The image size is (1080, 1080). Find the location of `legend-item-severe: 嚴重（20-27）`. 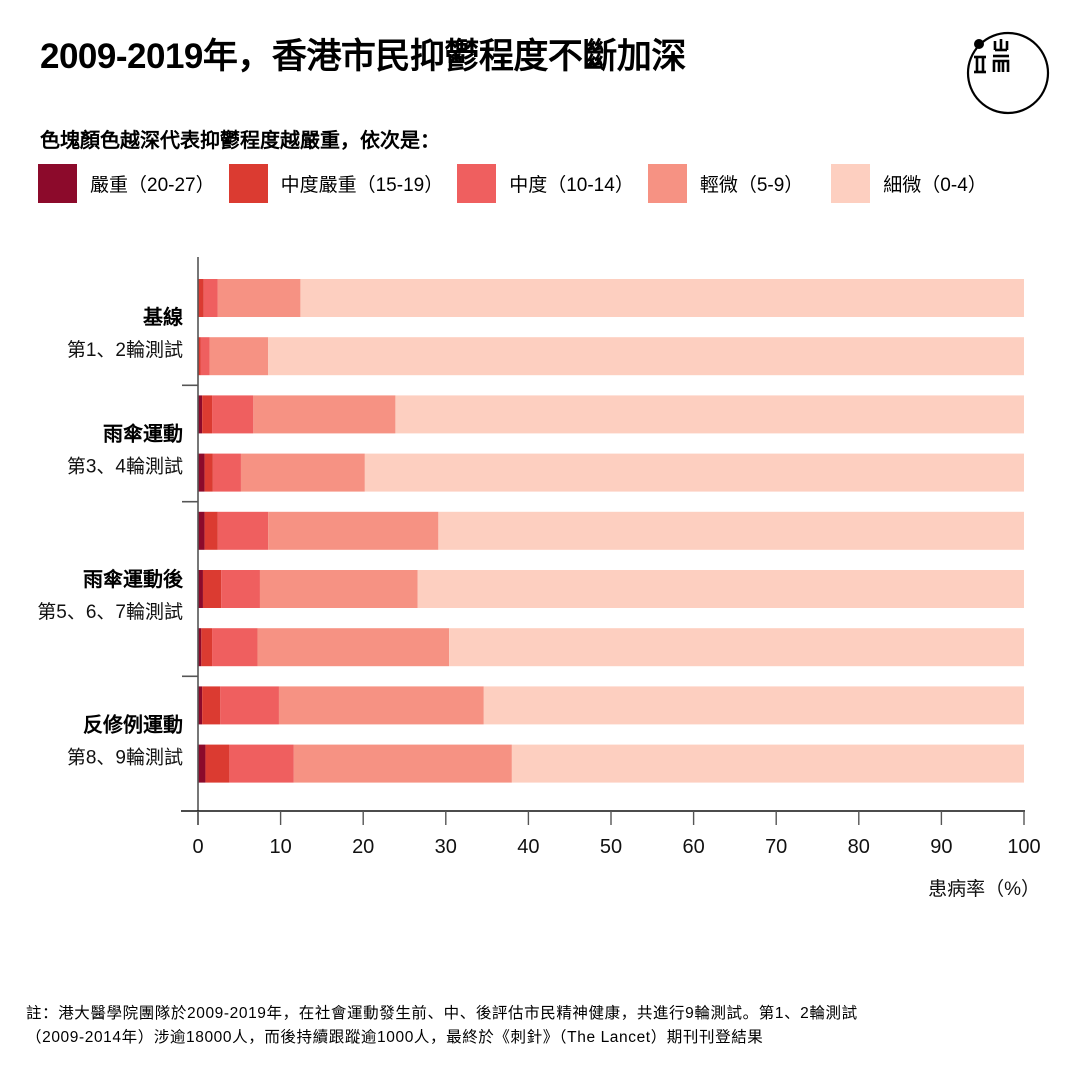

legend-item-severe: 嚴重（20-27） is located at coordinates (126, 183).